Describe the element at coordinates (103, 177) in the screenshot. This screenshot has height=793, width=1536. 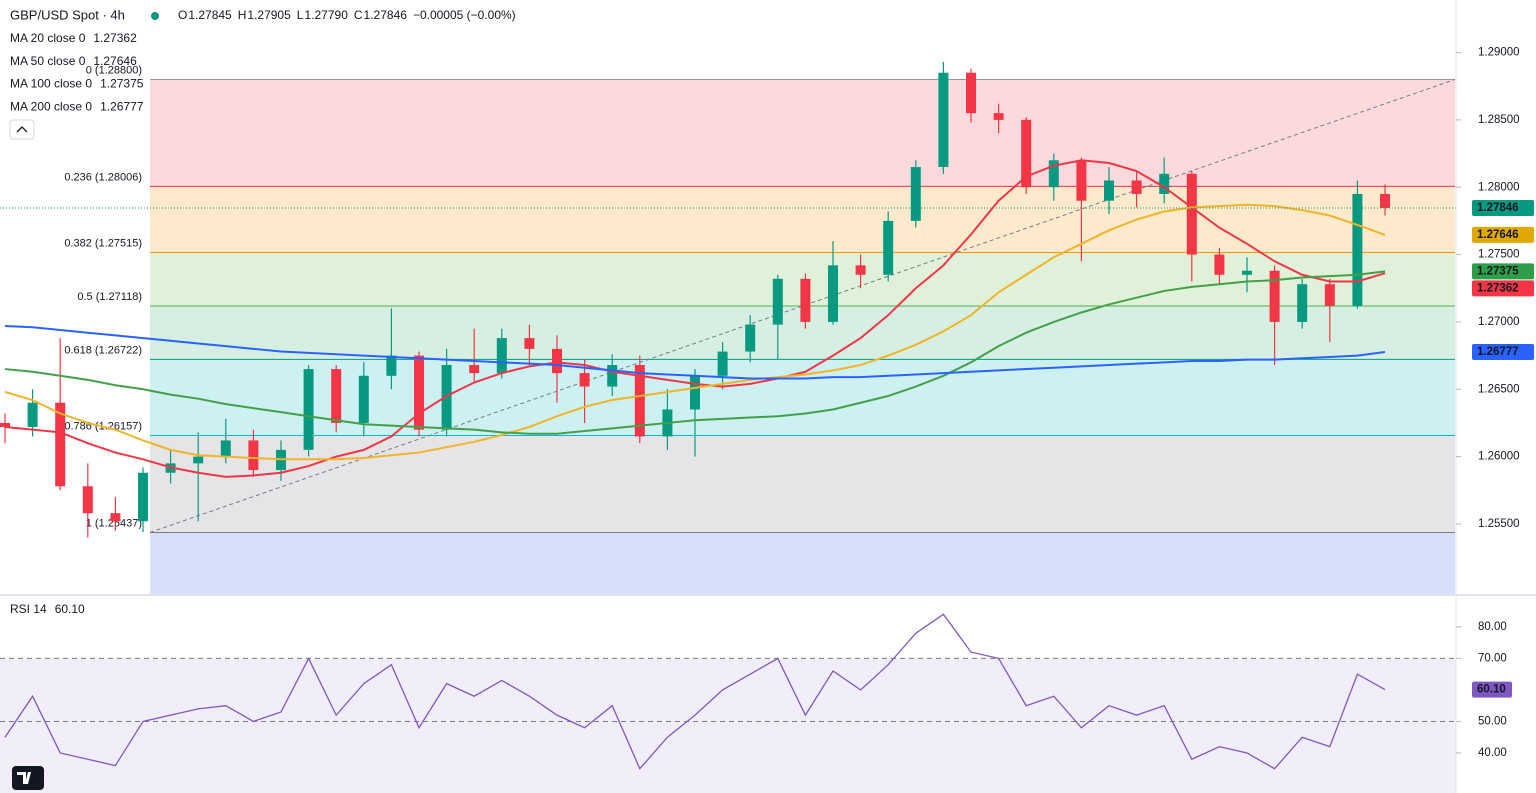
I see `fib-label: 0.236 (1.28006)` at that location.